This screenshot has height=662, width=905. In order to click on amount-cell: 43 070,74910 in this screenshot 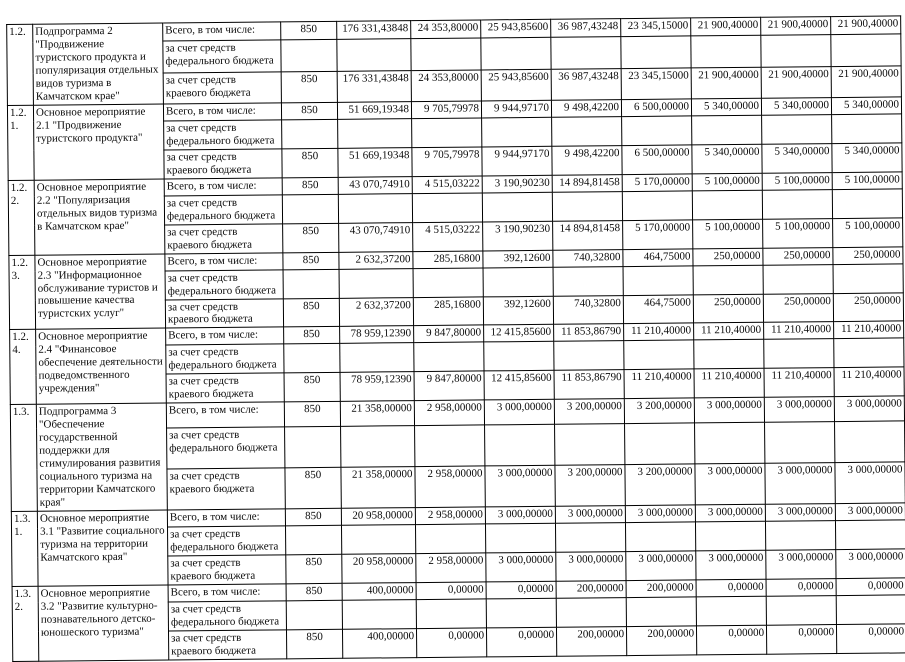, I will do `click(375, 185)`.